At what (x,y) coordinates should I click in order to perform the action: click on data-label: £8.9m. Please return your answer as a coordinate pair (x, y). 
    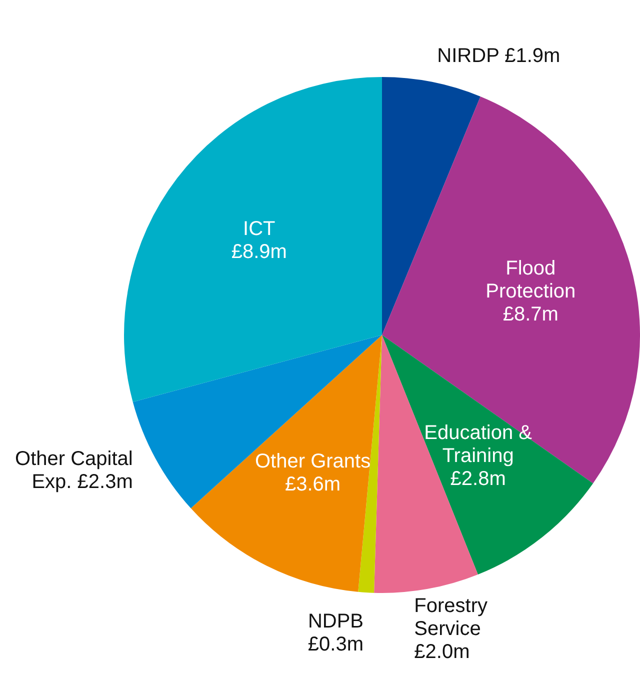
    Looking at the image, I should click on (259, 251).